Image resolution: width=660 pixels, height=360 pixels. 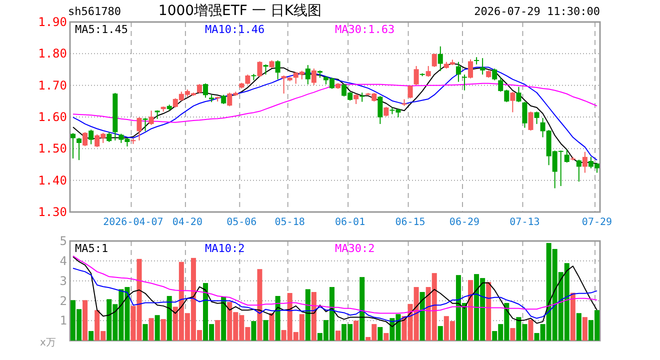 What do you see at coordinates (365, 29) in the screenshot?
I see `text: MA30:1.63` at bounding box center [365, 29].